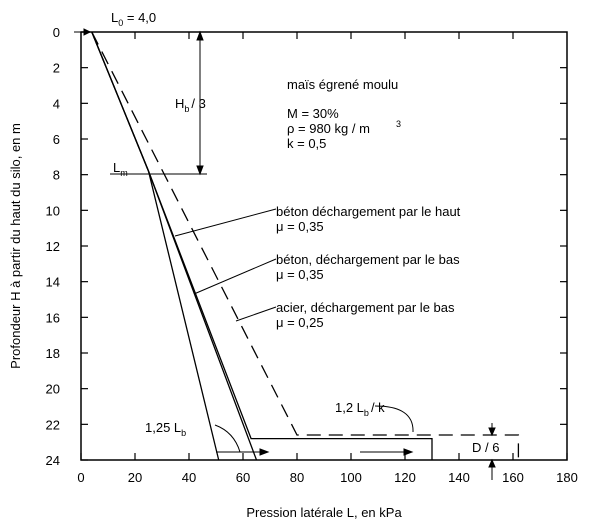  What do you see at coordinates (513, 477) in the screenshot?
I see `x-tick-label-160: 160` at bounding box center [513, 477].